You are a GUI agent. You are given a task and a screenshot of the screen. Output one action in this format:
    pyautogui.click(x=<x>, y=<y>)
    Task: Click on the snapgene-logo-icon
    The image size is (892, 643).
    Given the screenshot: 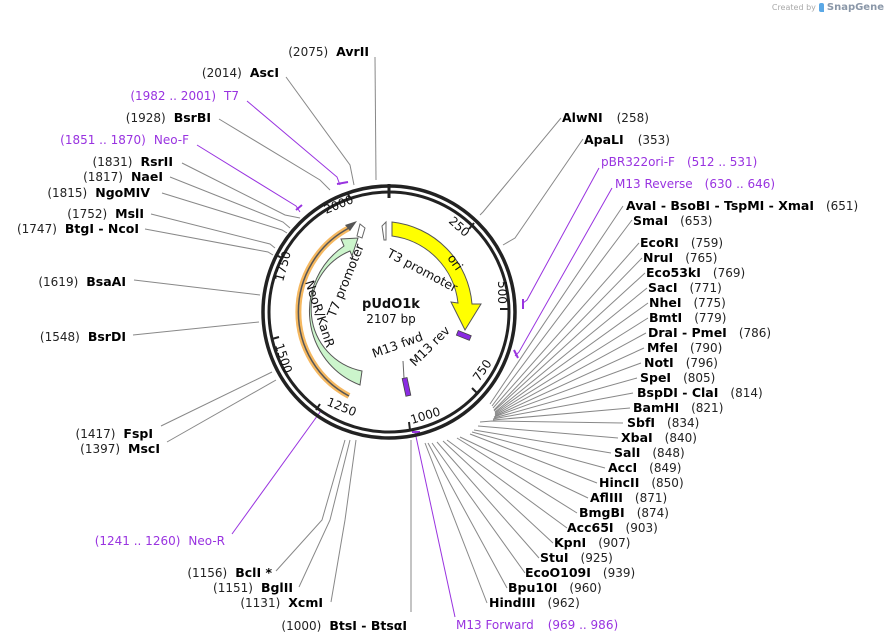 What is the action you would take?
    pyautogui.click(x=821, y=7)
    